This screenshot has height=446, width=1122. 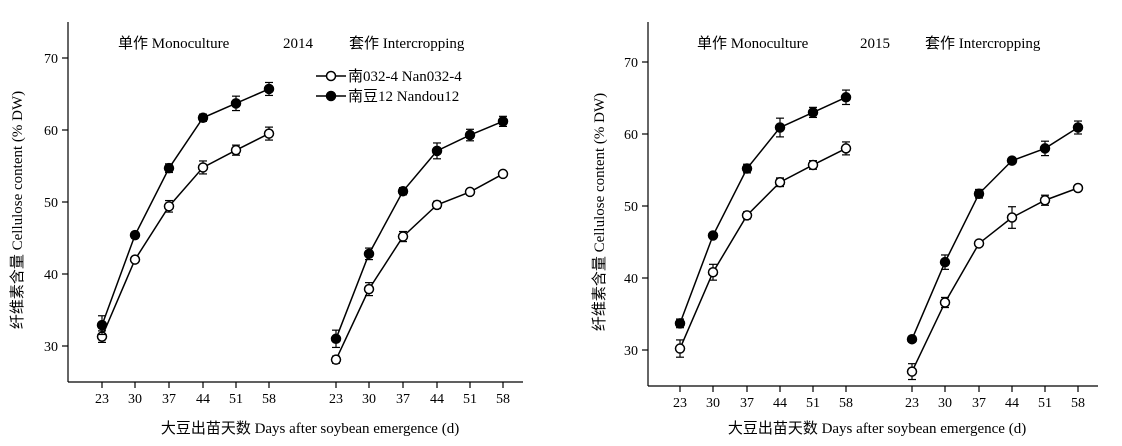 I want to click on y-tick-label: 60, so click(x=51, y=131).